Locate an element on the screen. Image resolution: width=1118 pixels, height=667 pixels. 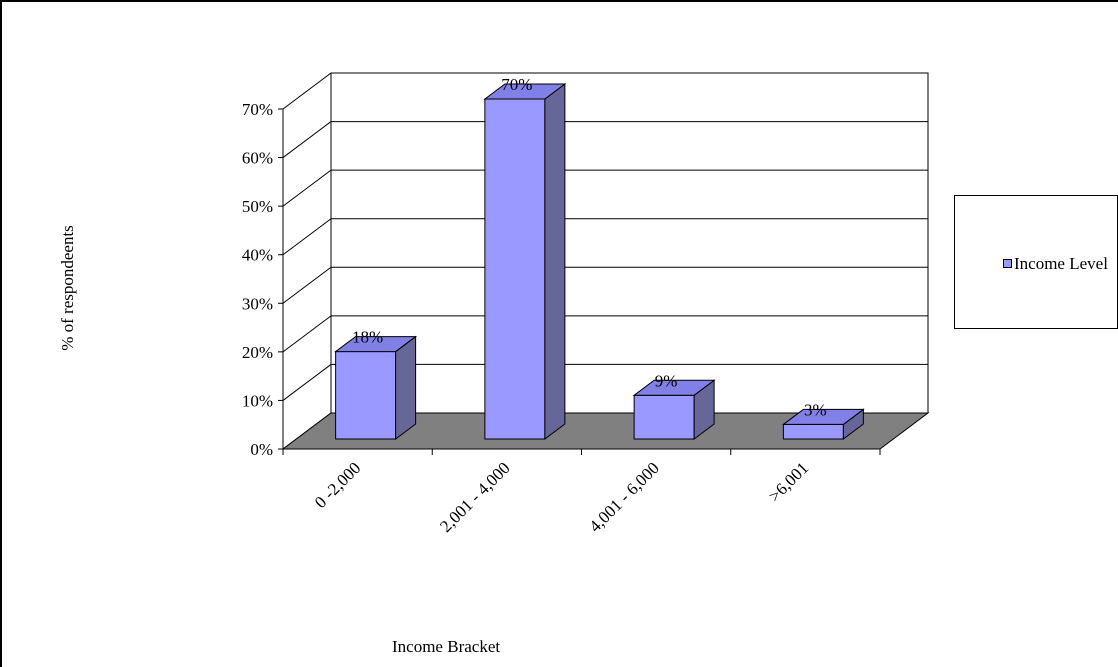
y-tick-label: 50% is located at coordinates (257, 206).